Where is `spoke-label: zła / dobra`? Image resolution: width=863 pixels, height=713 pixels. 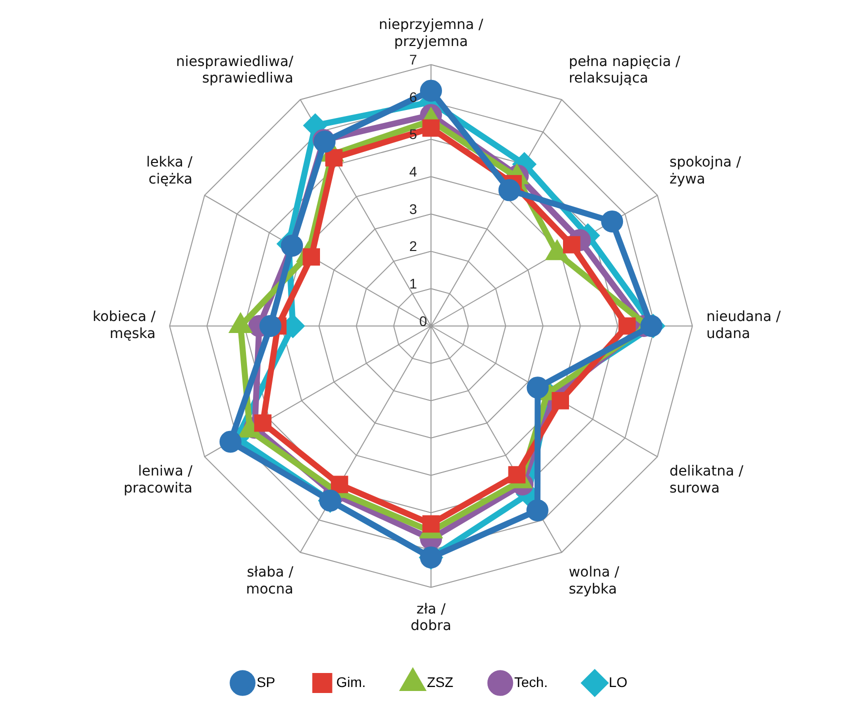 spoke-label: zła / dobra is located at coordinates (431, 617).